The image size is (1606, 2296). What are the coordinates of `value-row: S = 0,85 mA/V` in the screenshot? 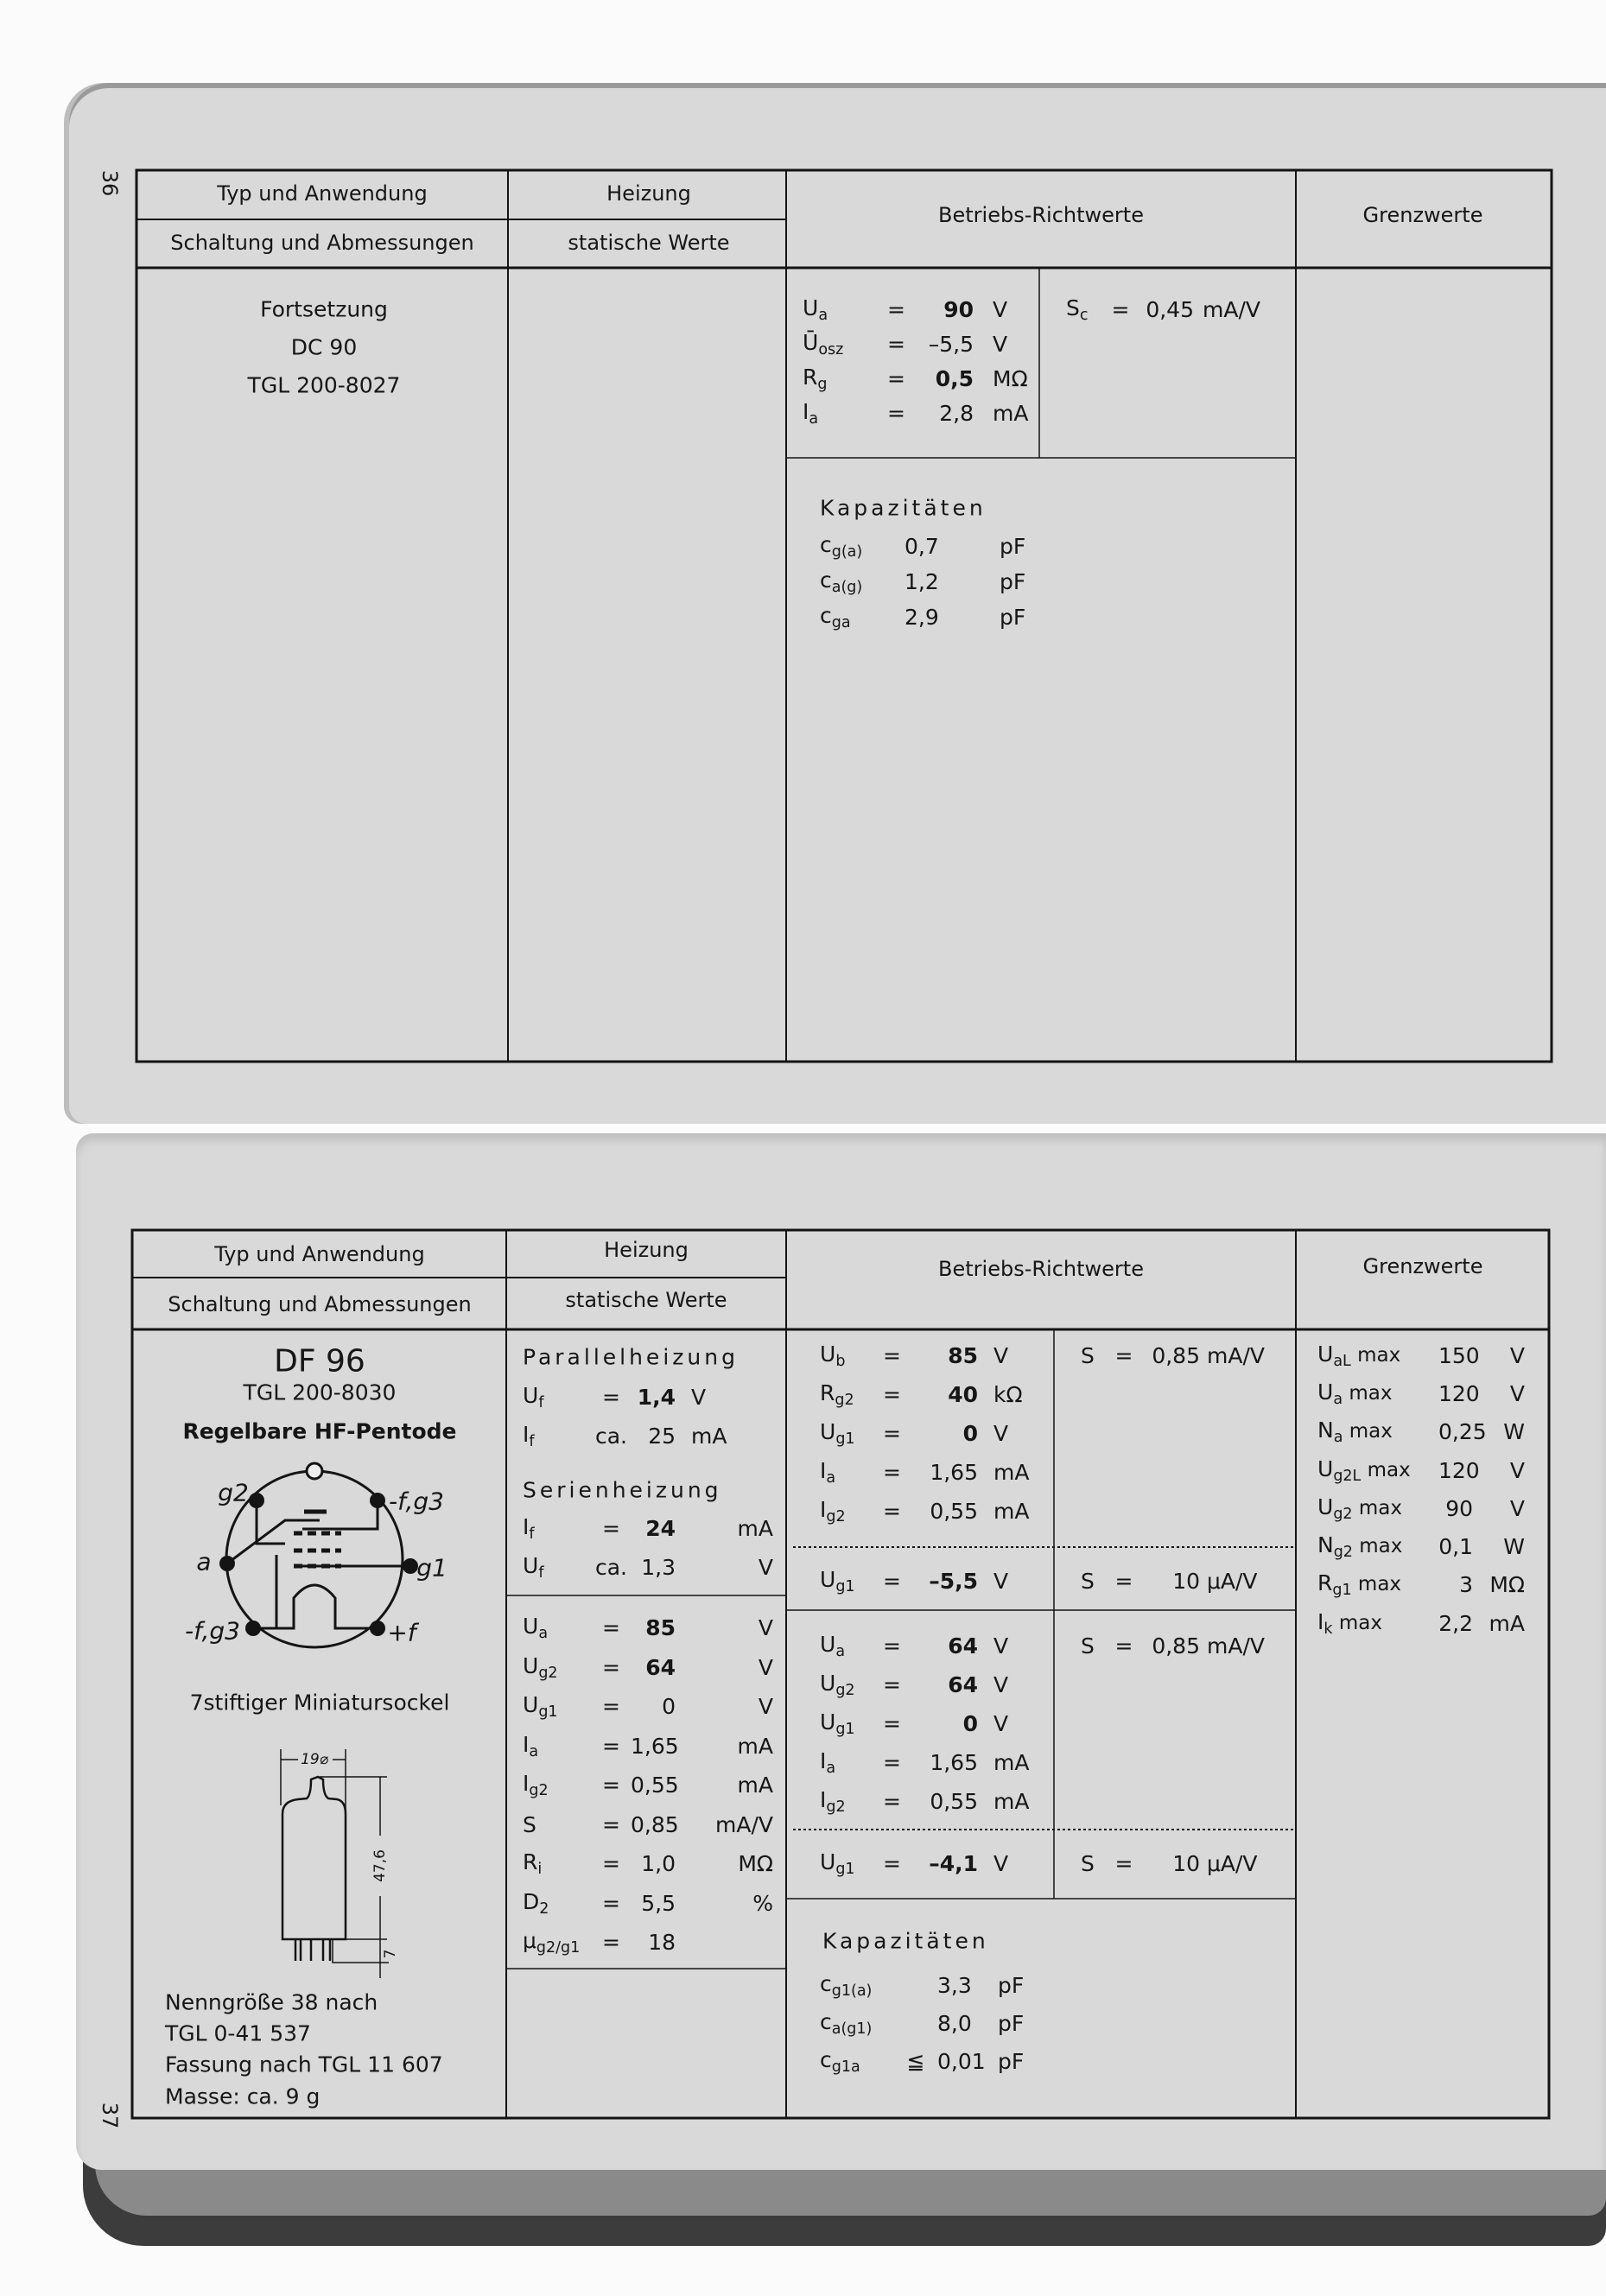 It's located at (1179, 1646).